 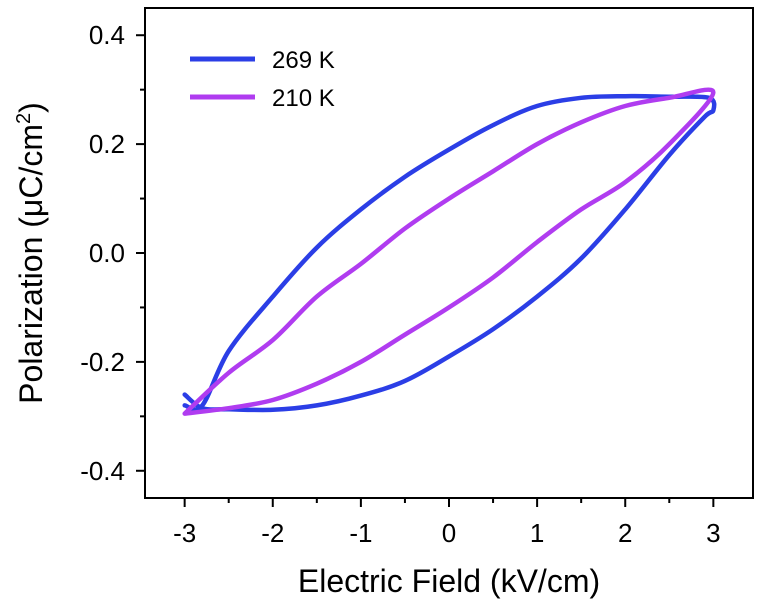 I want to click on y-axis-title-main: Polarization (μC/cm, so click(x=31, y=264).